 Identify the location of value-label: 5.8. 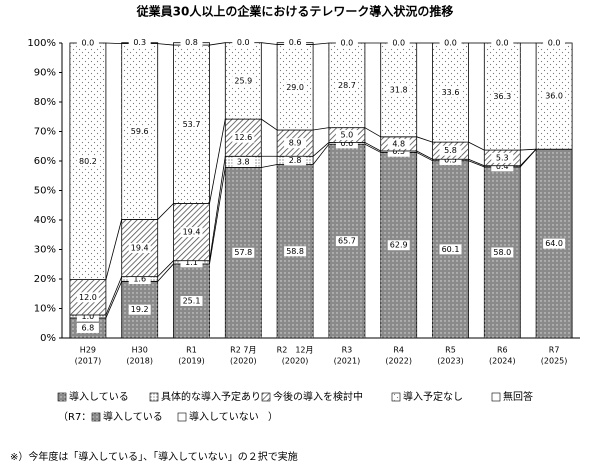
(450, 150).